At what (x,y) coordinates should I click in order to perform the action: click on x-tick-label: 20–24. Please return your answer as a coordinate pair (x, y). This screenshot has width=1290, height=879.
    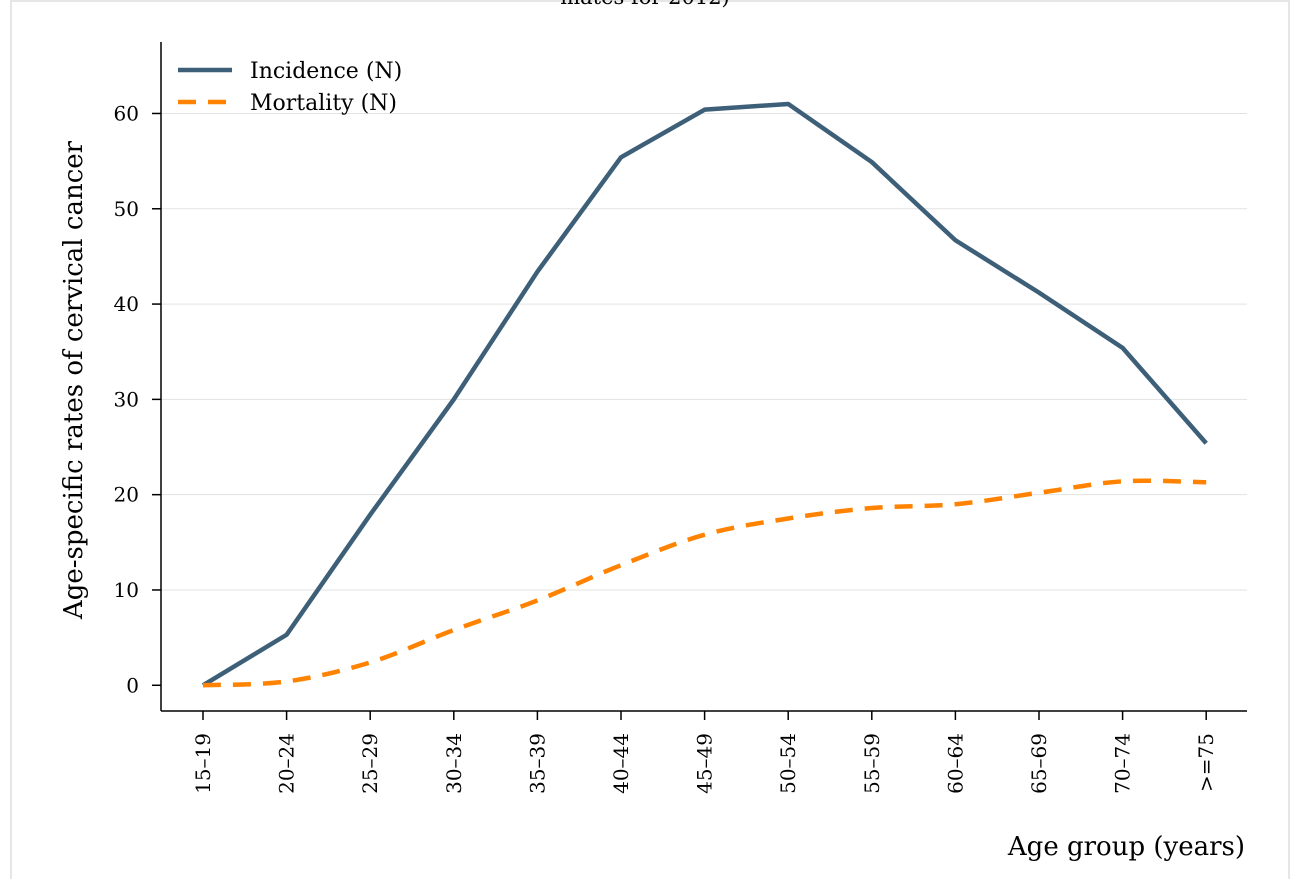
    Looking at the image, I should click on (287, 763).